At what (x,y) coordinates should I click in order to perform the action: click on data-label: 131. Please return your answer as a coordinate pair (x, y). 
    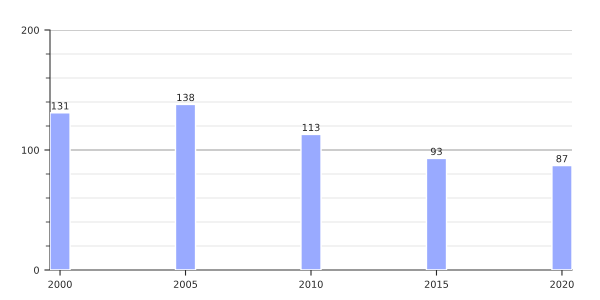
    Looking at the image, I should click on (60, 106).